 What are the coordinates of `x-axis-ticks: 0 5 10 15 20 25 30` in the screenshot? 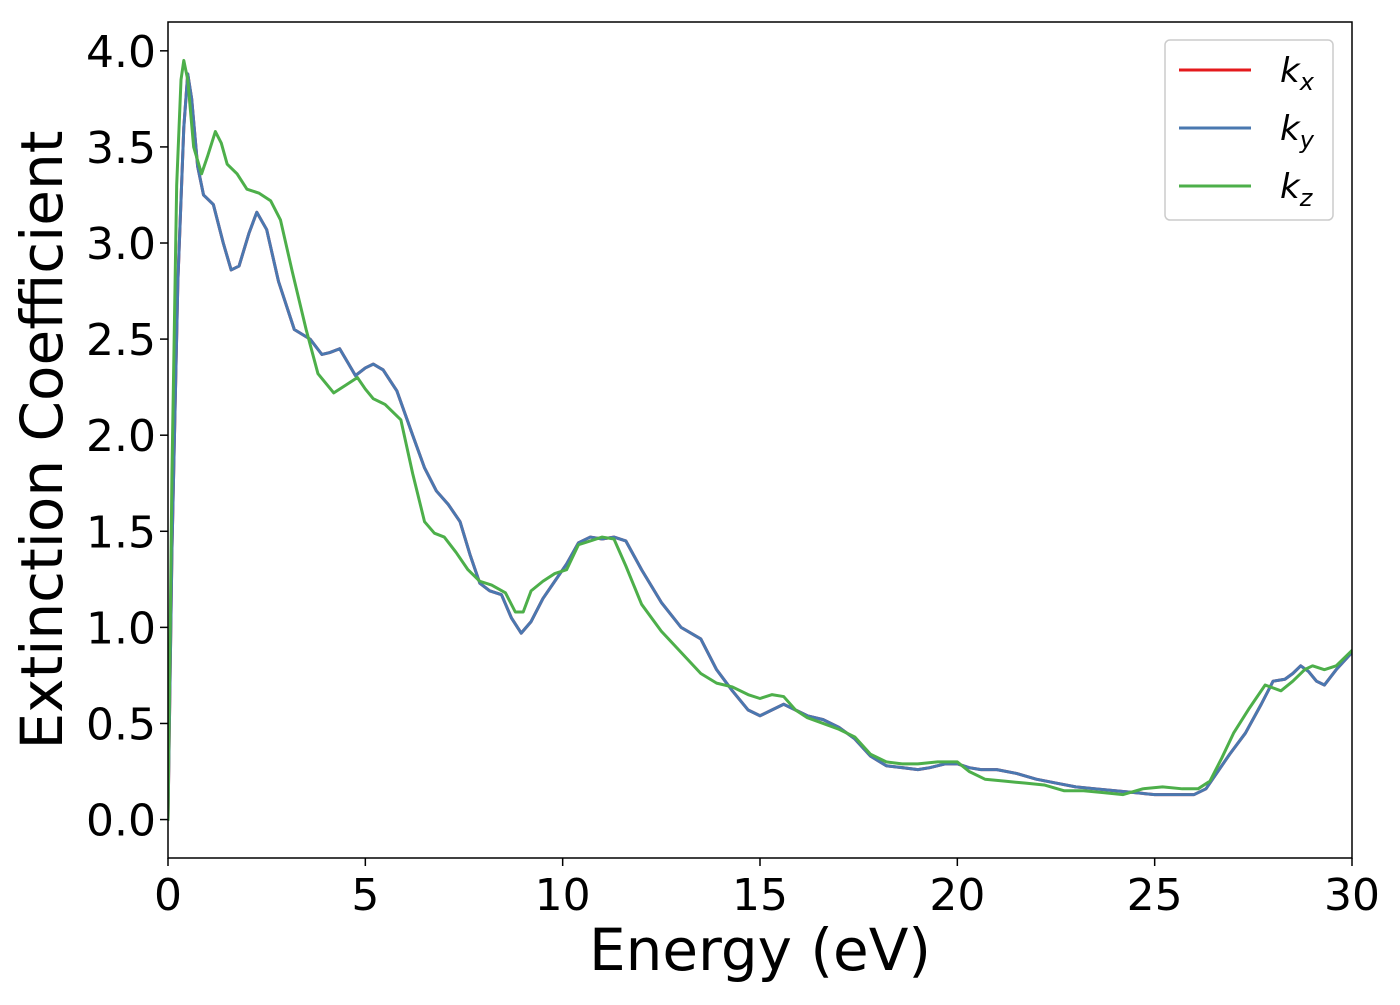 It's located at (767, 889).